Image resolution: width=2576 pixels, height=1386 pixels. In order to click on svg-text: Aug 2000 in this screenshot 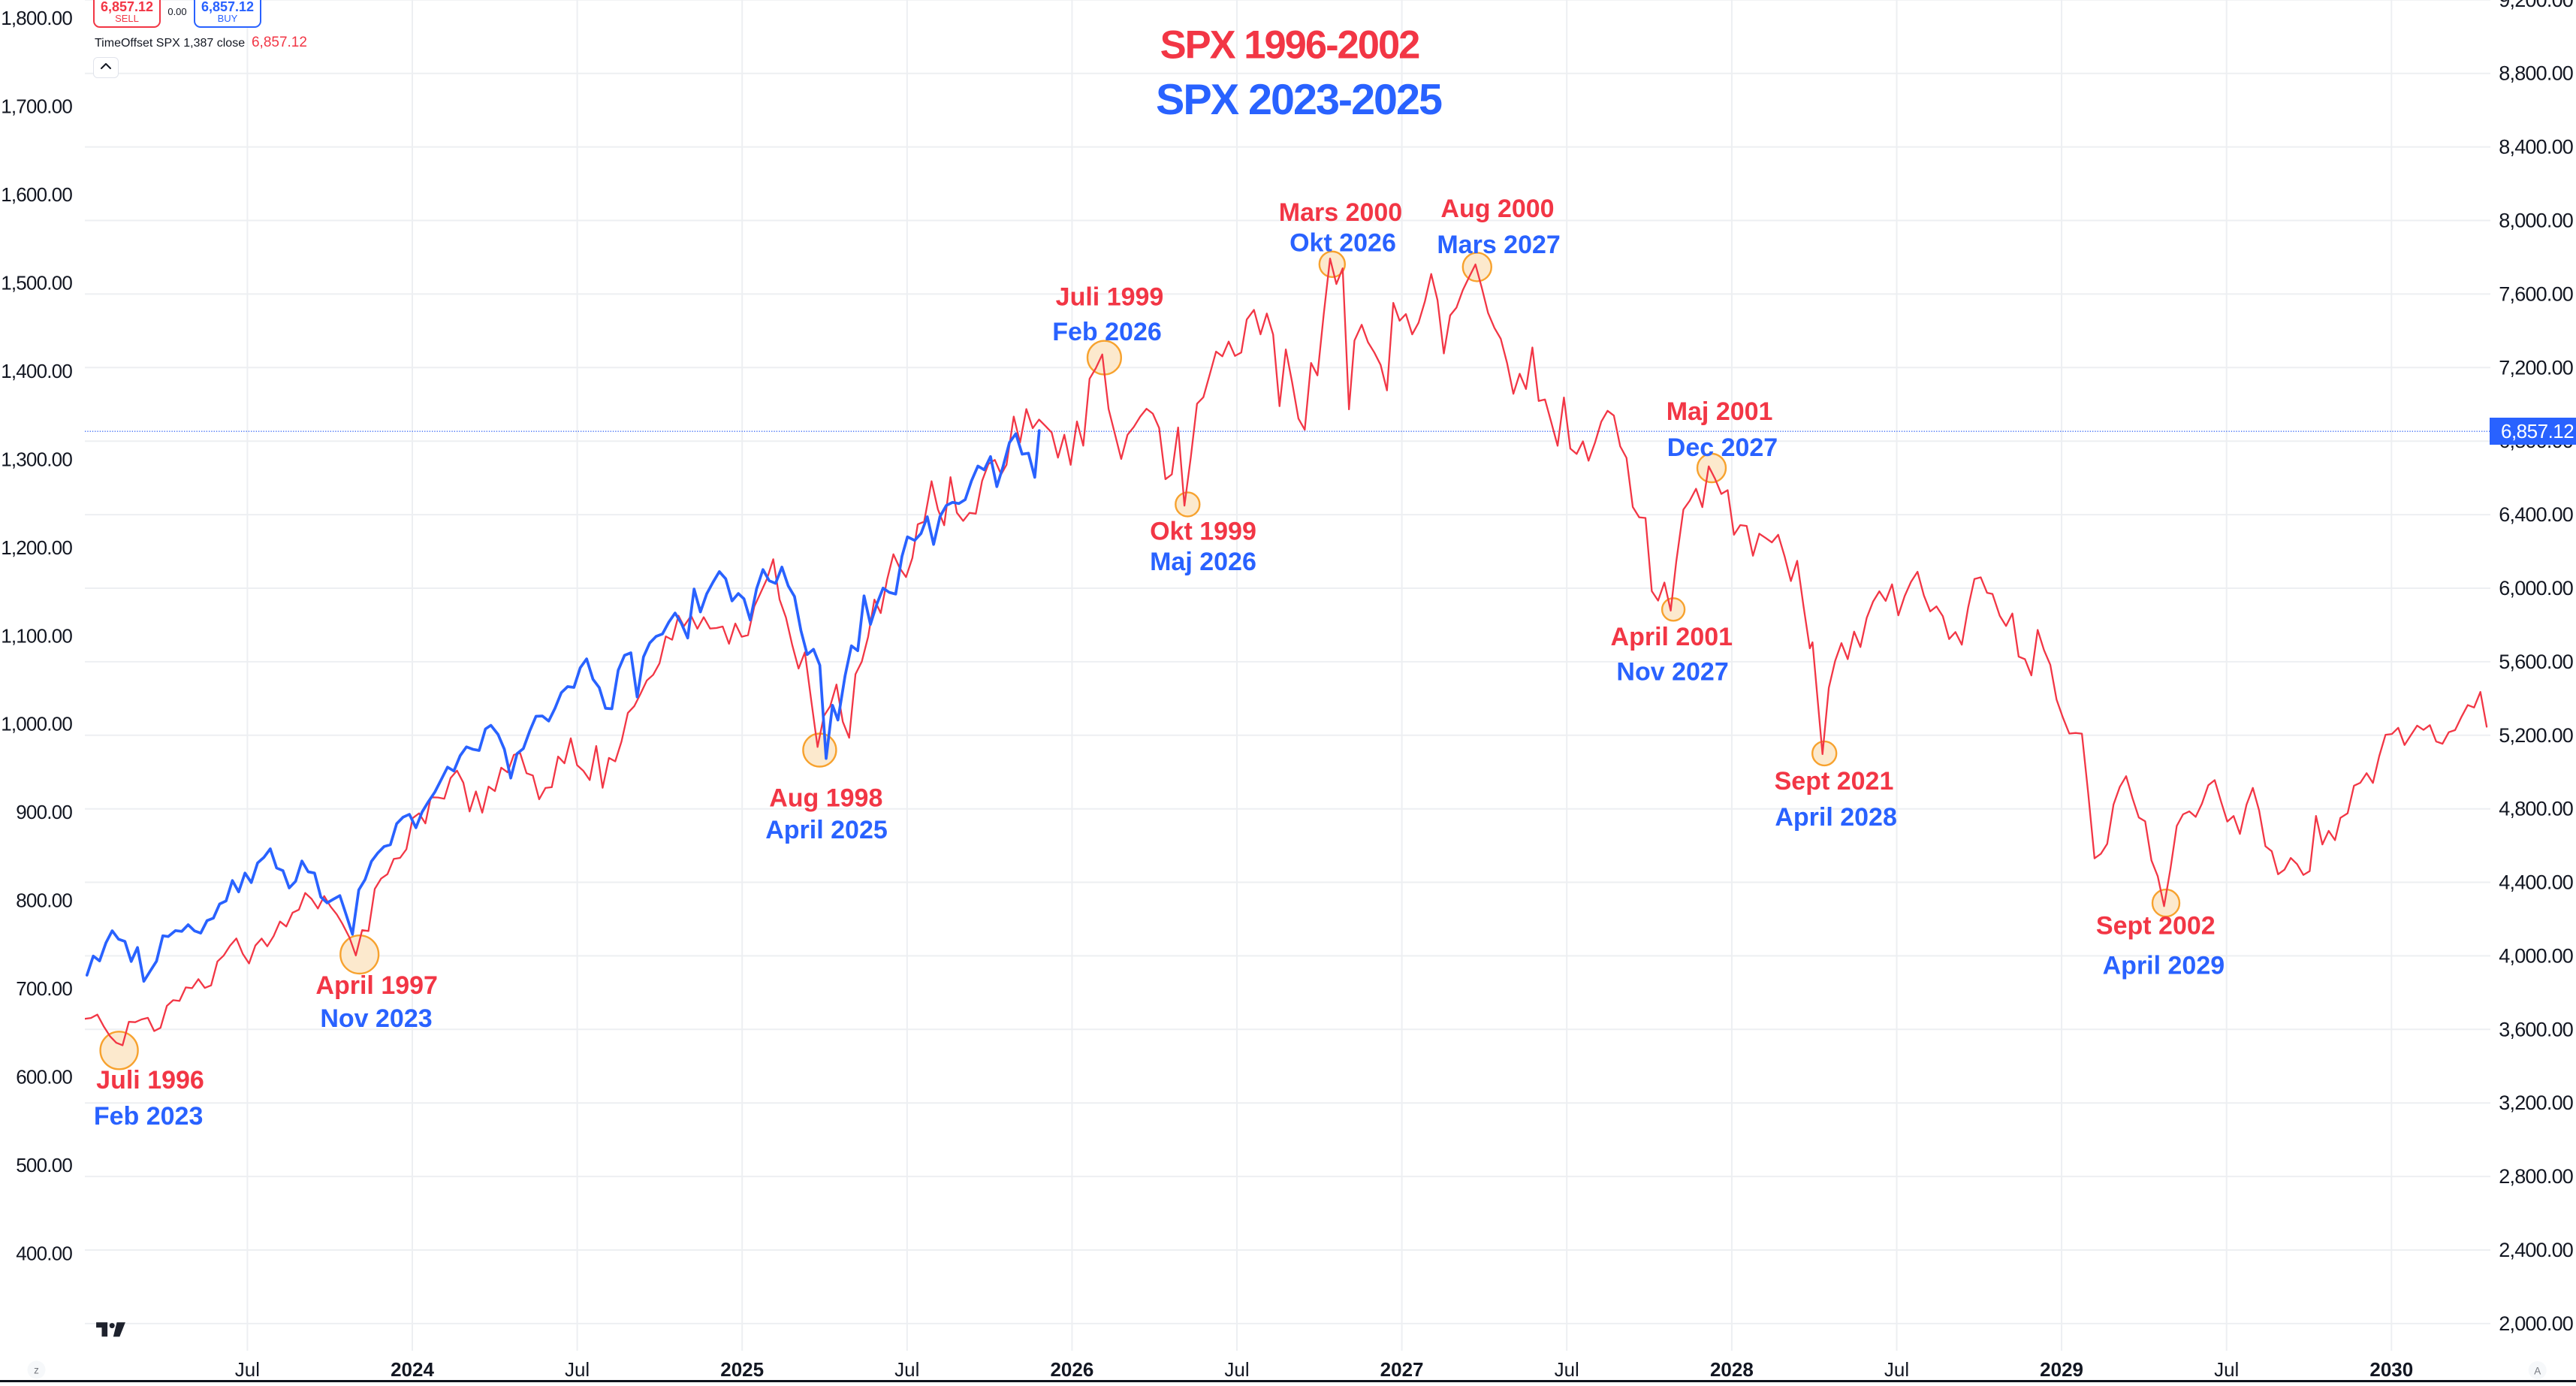, I will do `click(1497, 209)`.